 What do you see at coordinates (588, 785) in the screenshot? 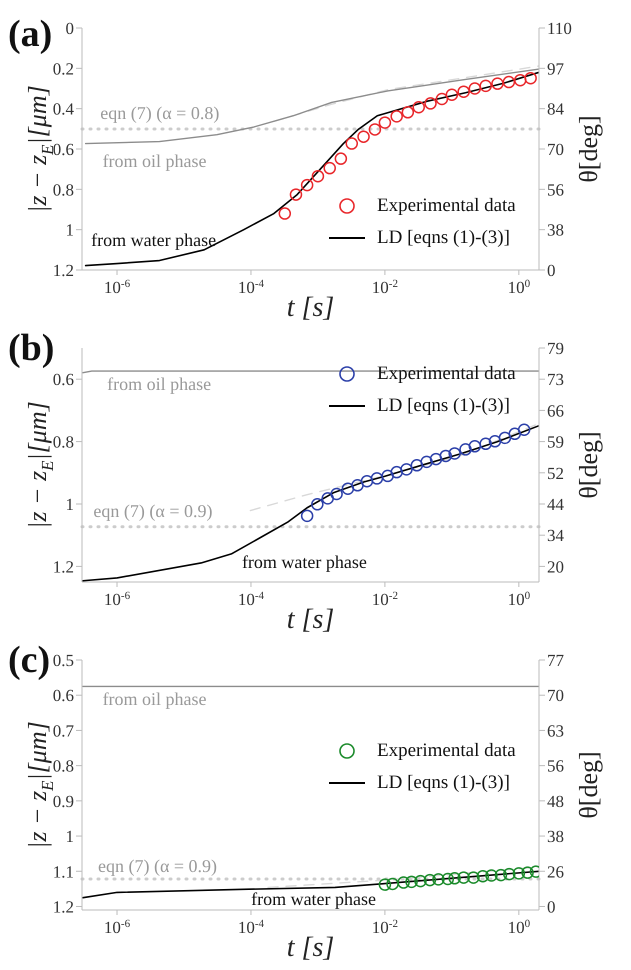
I see `y2-axis-title: θ[deg]` at bounding box center [588, 785].